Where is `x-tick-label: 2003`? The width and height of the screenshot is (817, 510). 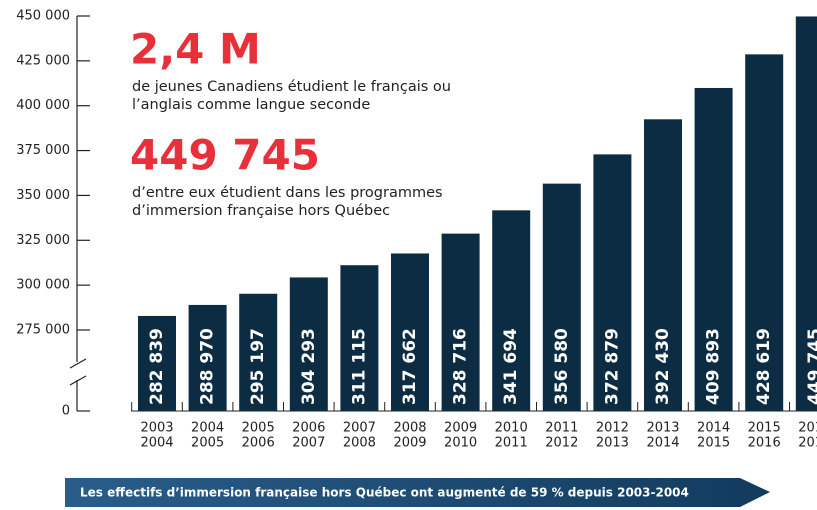 x-tick-label: 2003 is located at coordinates (156, 428).